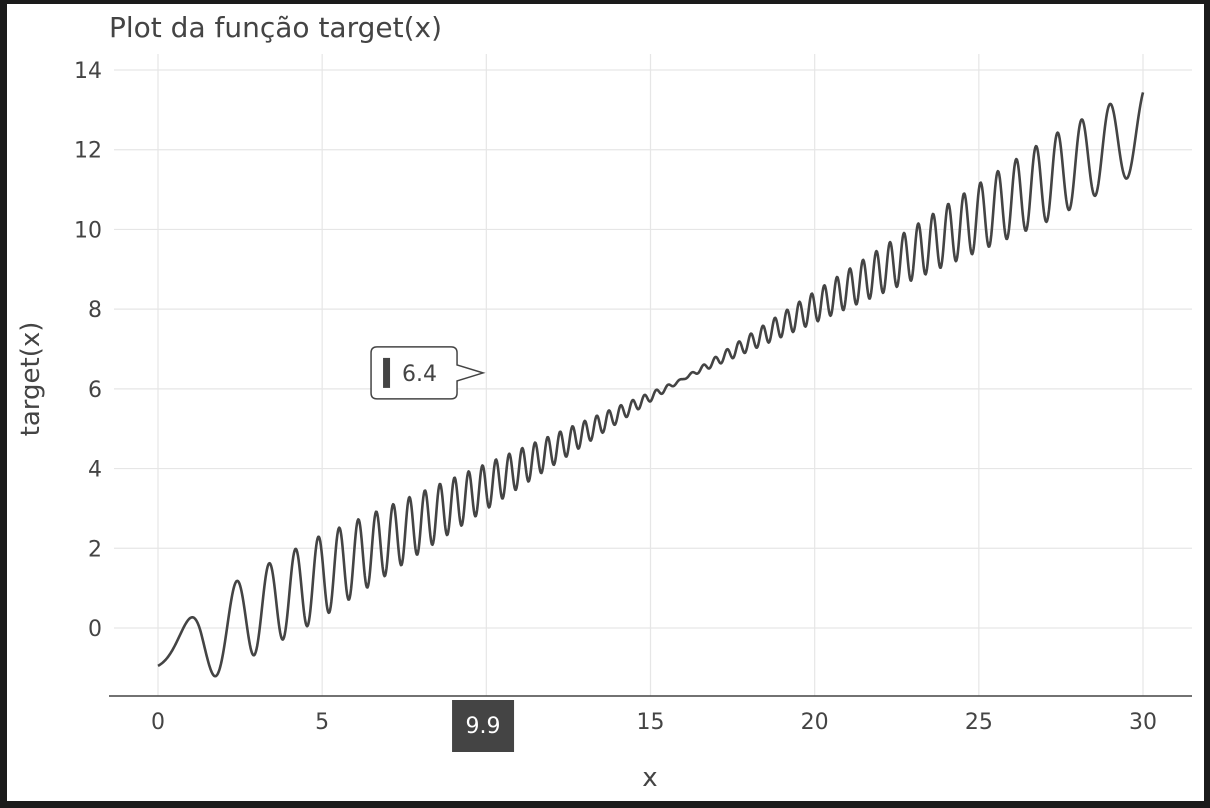  I want to click on x-tick-label: 0, so click(158, 722).